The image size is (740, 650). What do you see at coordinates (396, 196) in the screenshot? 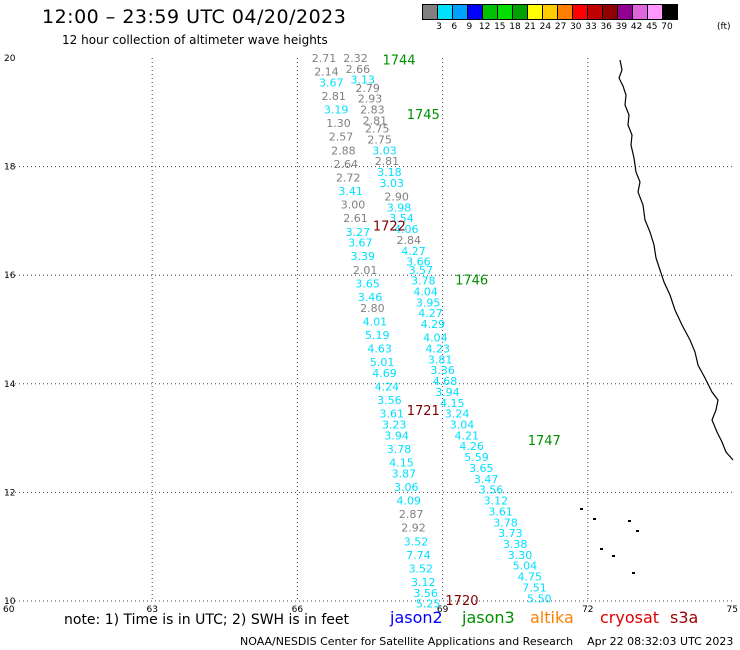
I see `wave-height-value: 2.90` at bounding box center [396, 196].